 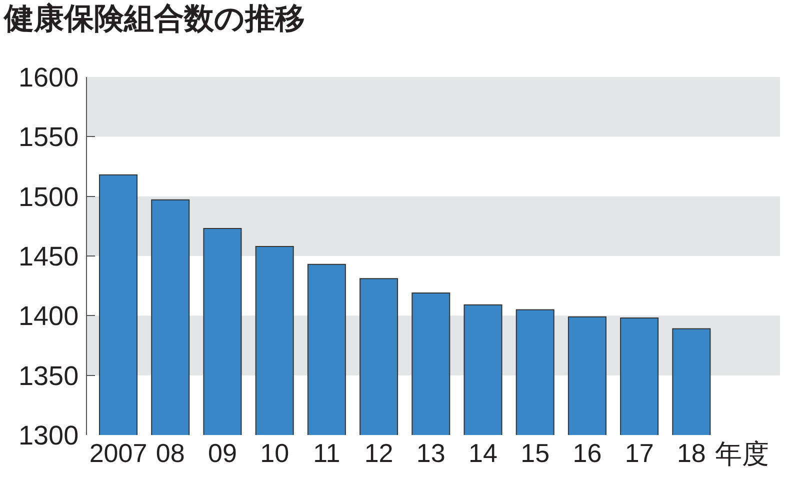 I want to click on x-tick-label: 09, so click(x=222, y=453).